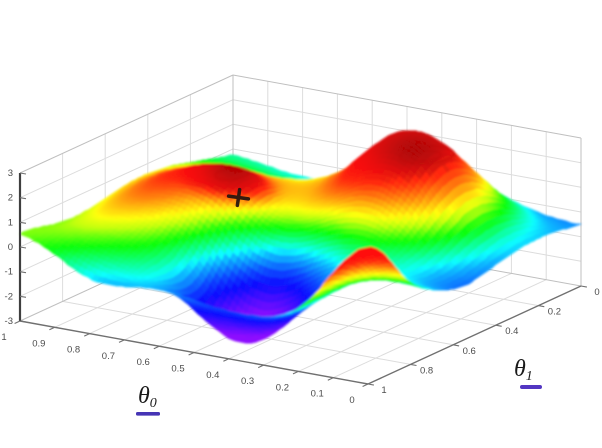 This screenshot has height=448, width=602. Describe the element at coordinates (247, 381) in the screenshot. I see `svg-text: 0.3` at that location.